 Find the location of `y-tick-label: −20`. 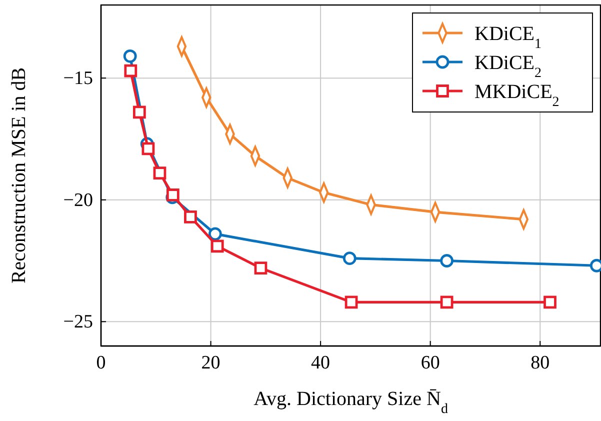

y-tick-label: −20 is located at coordinates (78, 200).